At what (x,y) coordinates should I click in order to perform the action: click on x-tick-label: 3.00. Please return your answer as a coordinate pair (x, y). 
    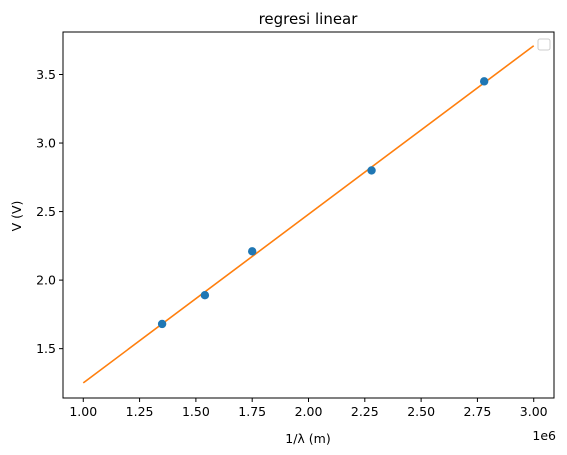
    Looking at the image, I should click on (534, 411).